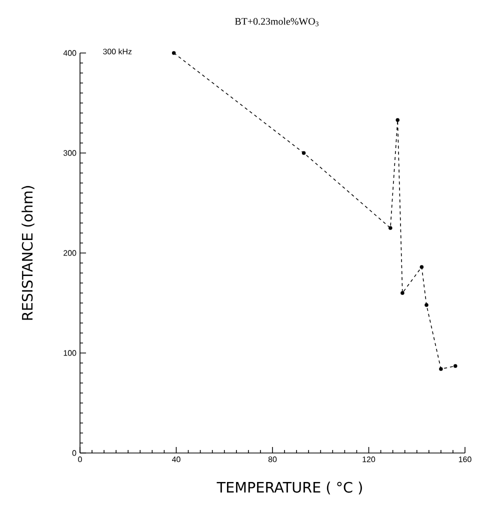 The height and width of the screenshot is (508, 492). I want to click on x-axis-title: TEMPERATURE ( °C ), so click(289, 488).